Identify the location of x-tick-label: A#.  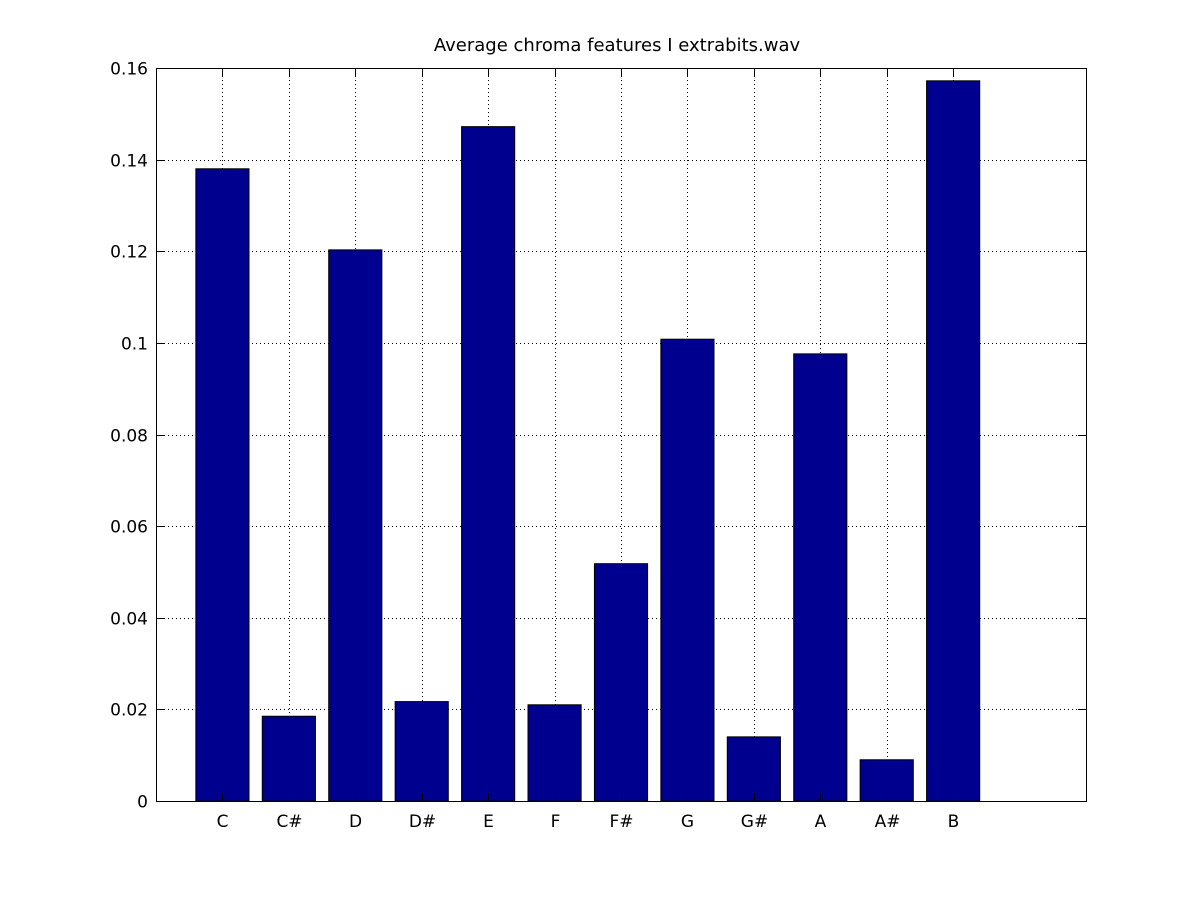
(888, 822).